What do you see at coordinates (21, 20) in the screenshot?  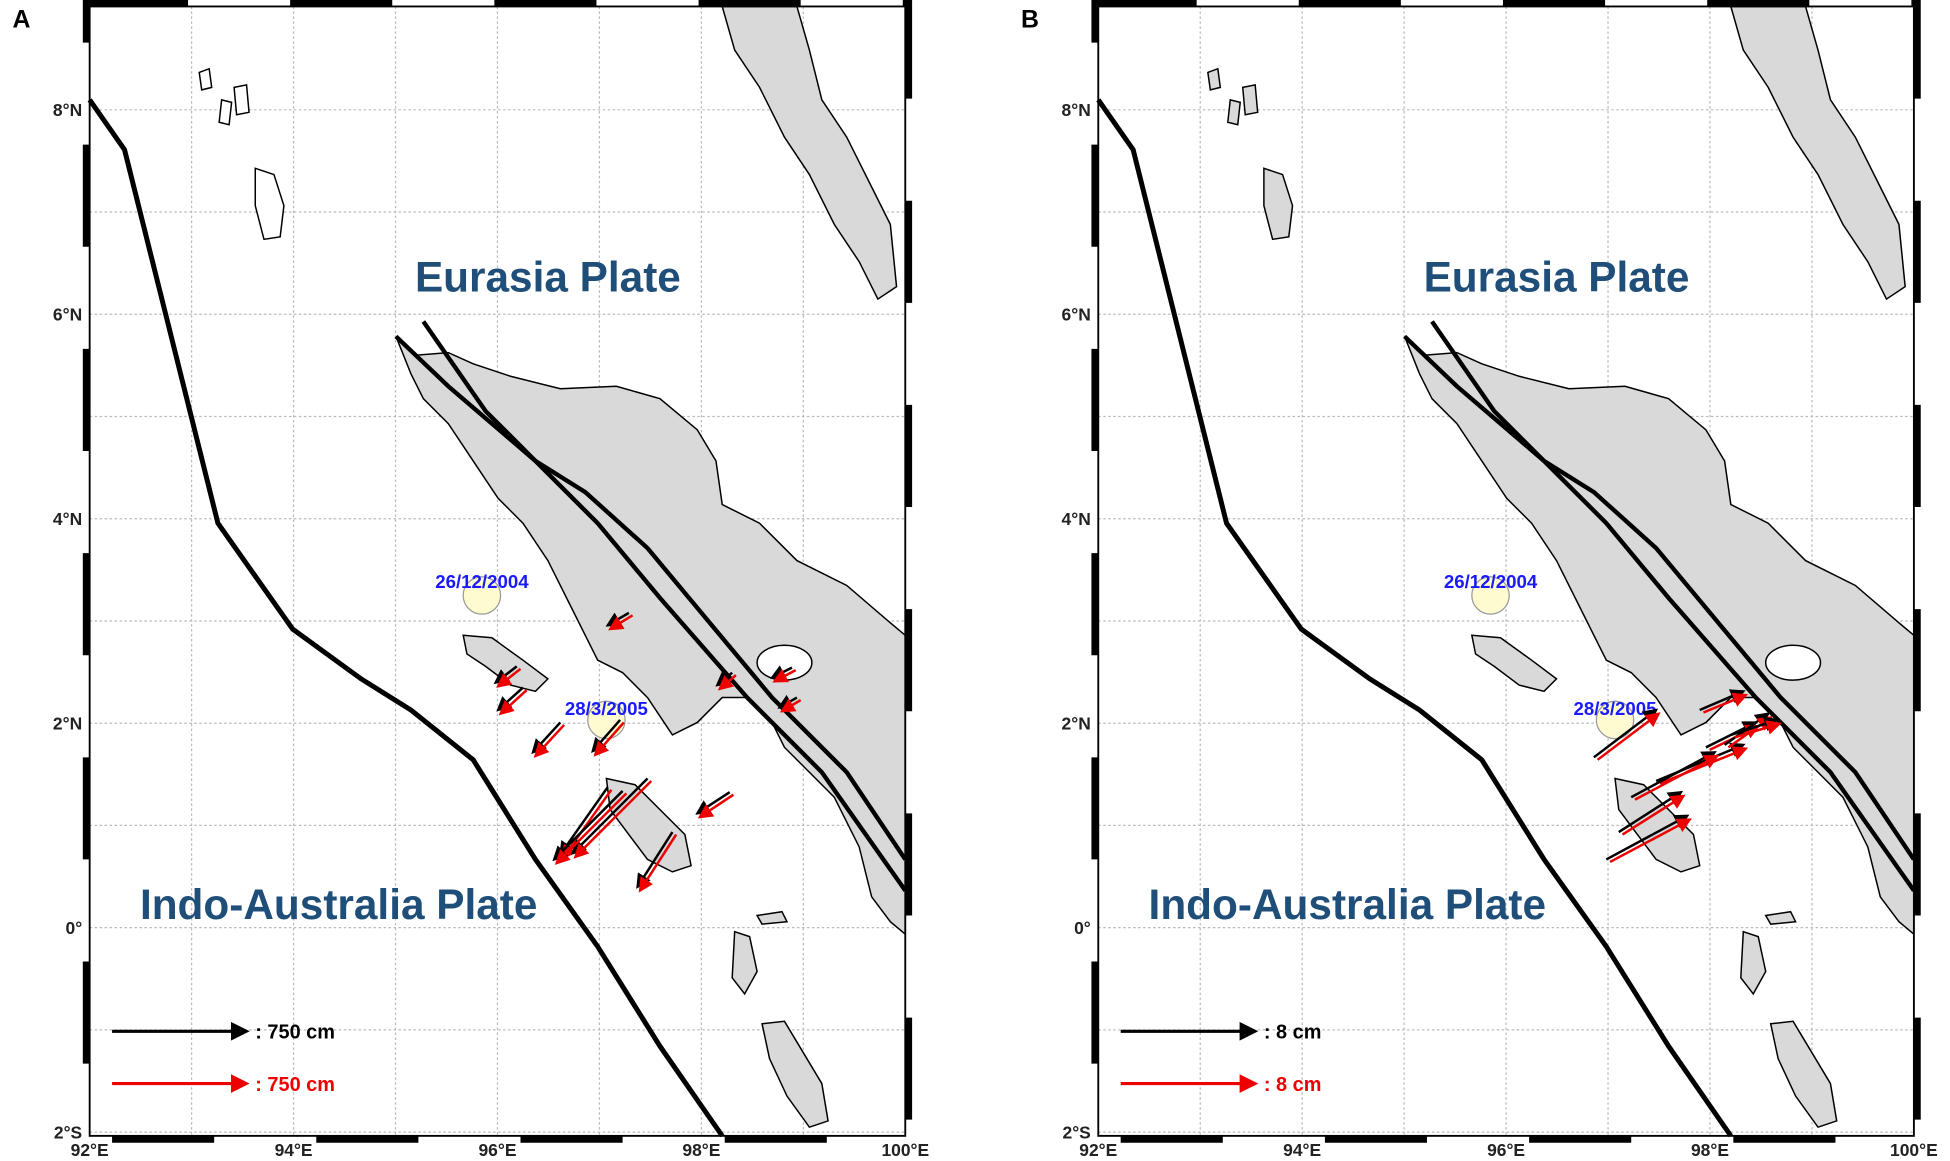 I see `panel-label: A` at bounding box center [21, 20].